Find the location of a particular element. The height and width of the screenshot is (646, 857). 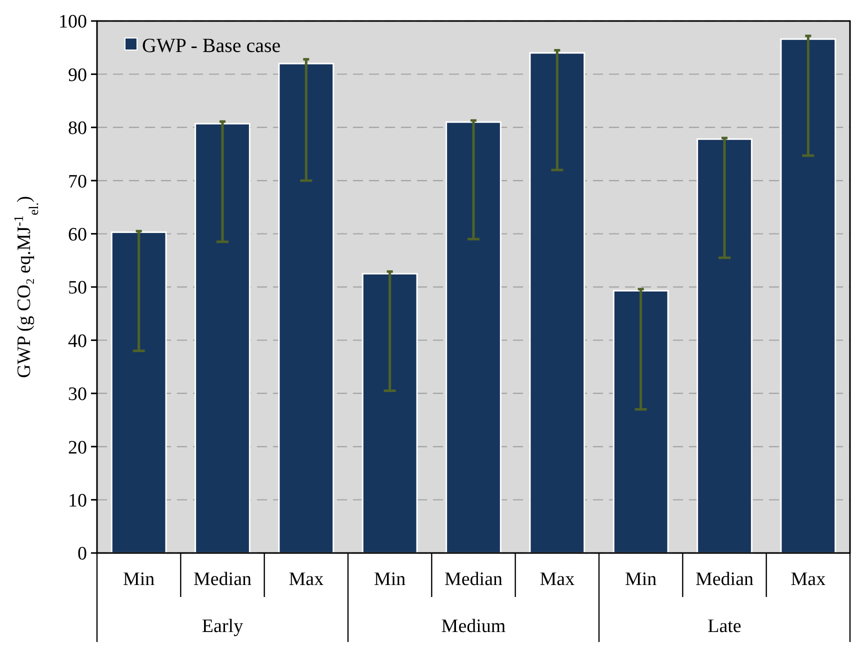

y-tick-label: 50 is located at coordinates (77, 288).